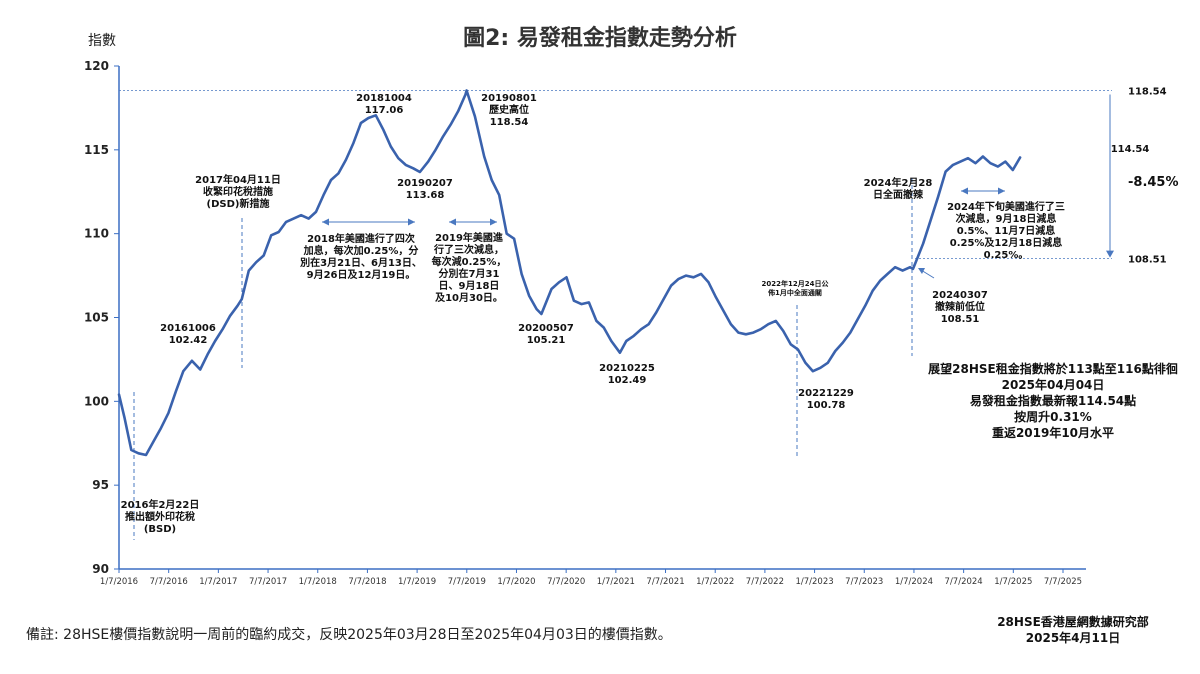  What do you see at coordinates (898, 190) in the screenshot?
I see `chart-annotation: 2024年2月28 日全面撤辣` at bounding box center [898, 190].